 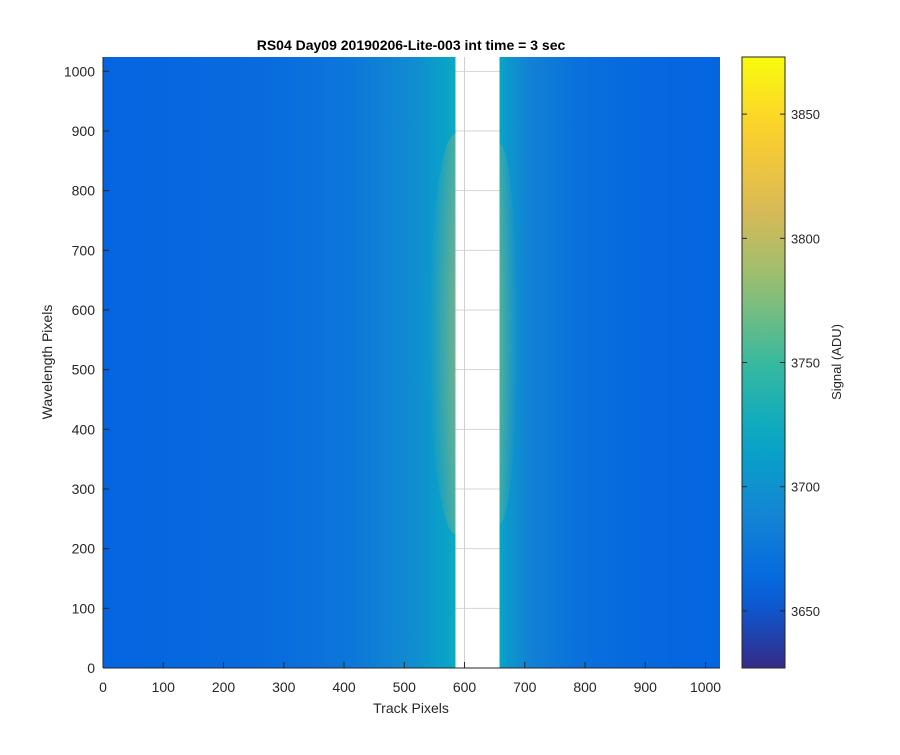 I want to click on y-tick-label: 800, so click(x=84, y=191).